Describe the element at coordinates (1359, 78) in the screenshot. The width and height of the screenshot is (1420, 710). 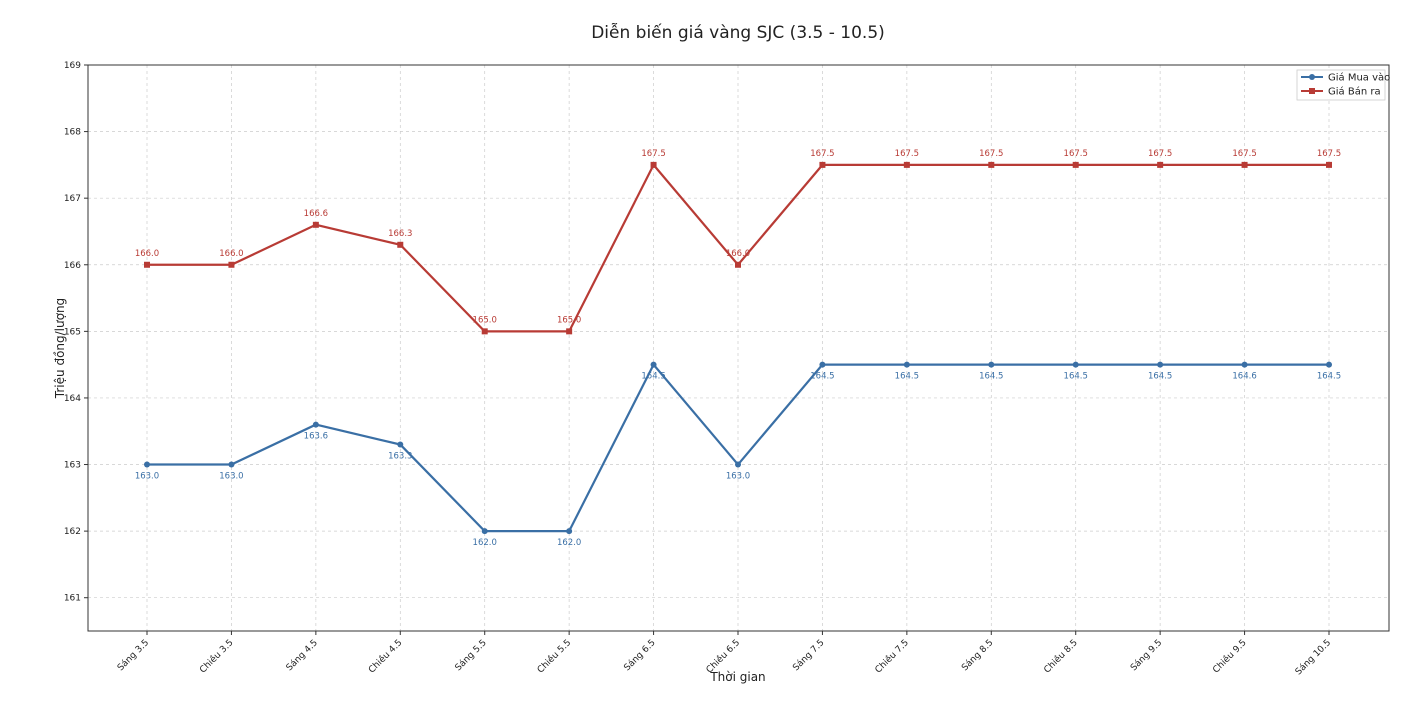
I see `legend-label: Giá Mua vào` at that location.